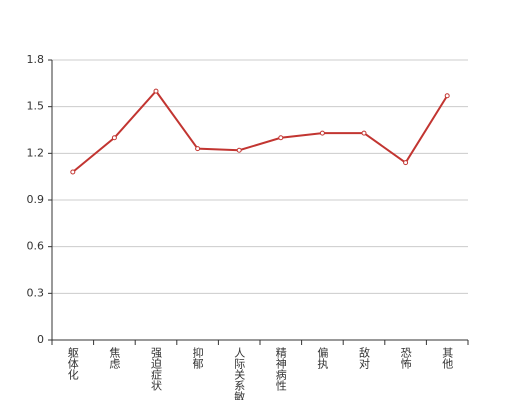 This screenshot has height=400, width=520. I want to click on x-tick-label: 强迫症状, so click(156, 369).